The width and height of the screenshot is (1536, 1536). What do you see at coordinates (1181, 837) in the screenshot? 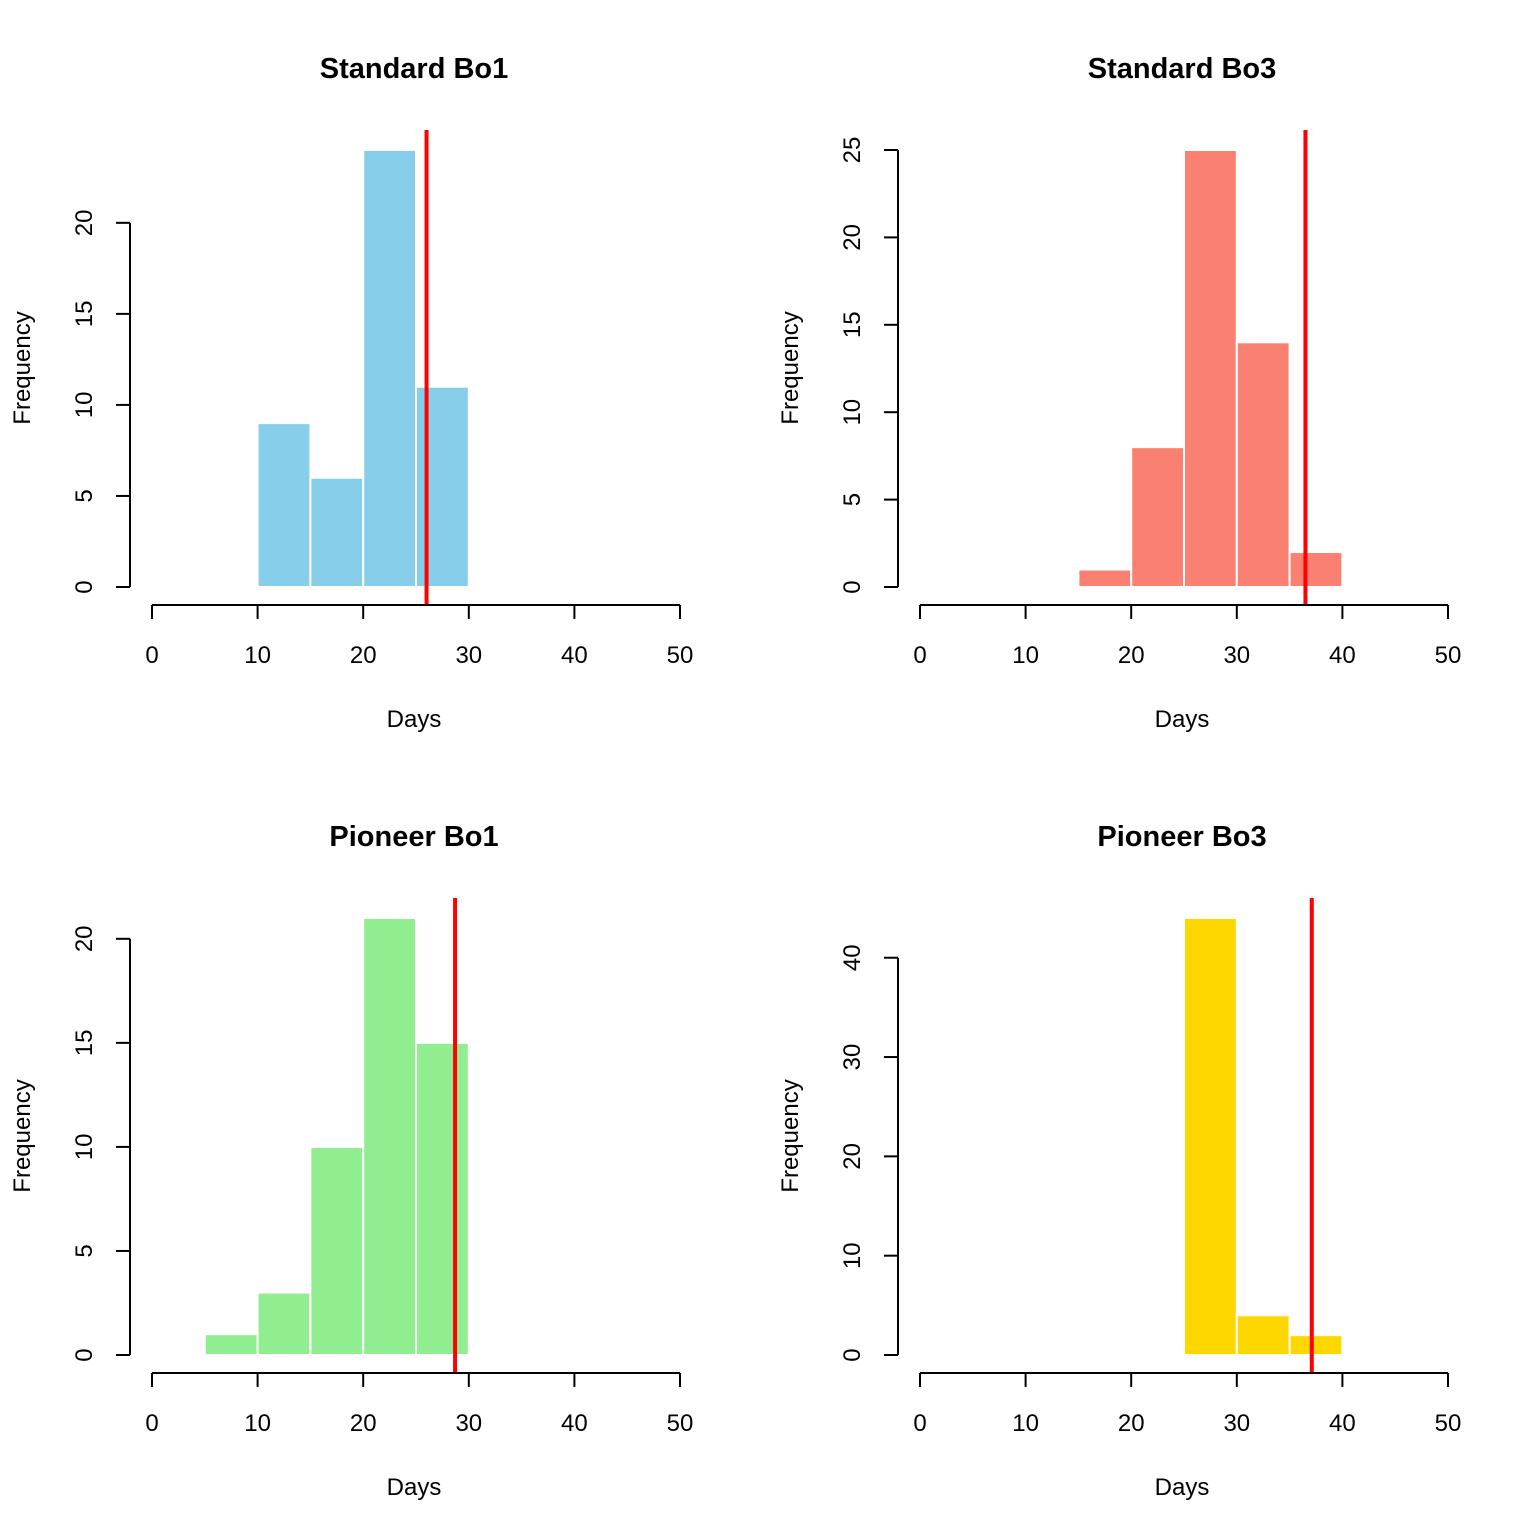
I see `chart-title: Pioneer Bo3` at bounding box center [1181, 837].